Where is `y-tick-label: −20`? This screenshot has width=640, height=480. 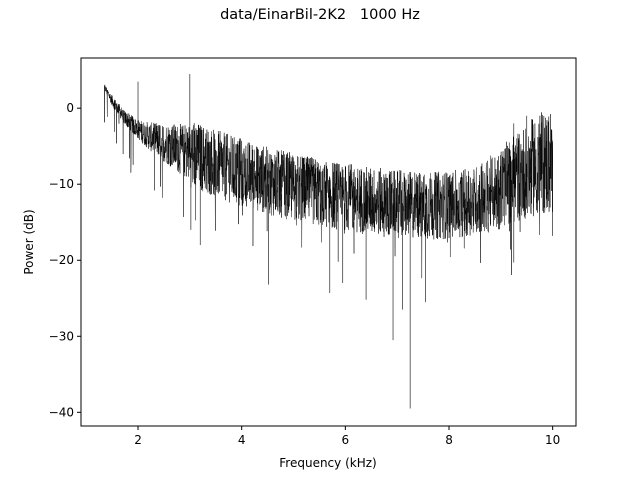
y-tick-label: −20 is located at coordinates (61, 260).